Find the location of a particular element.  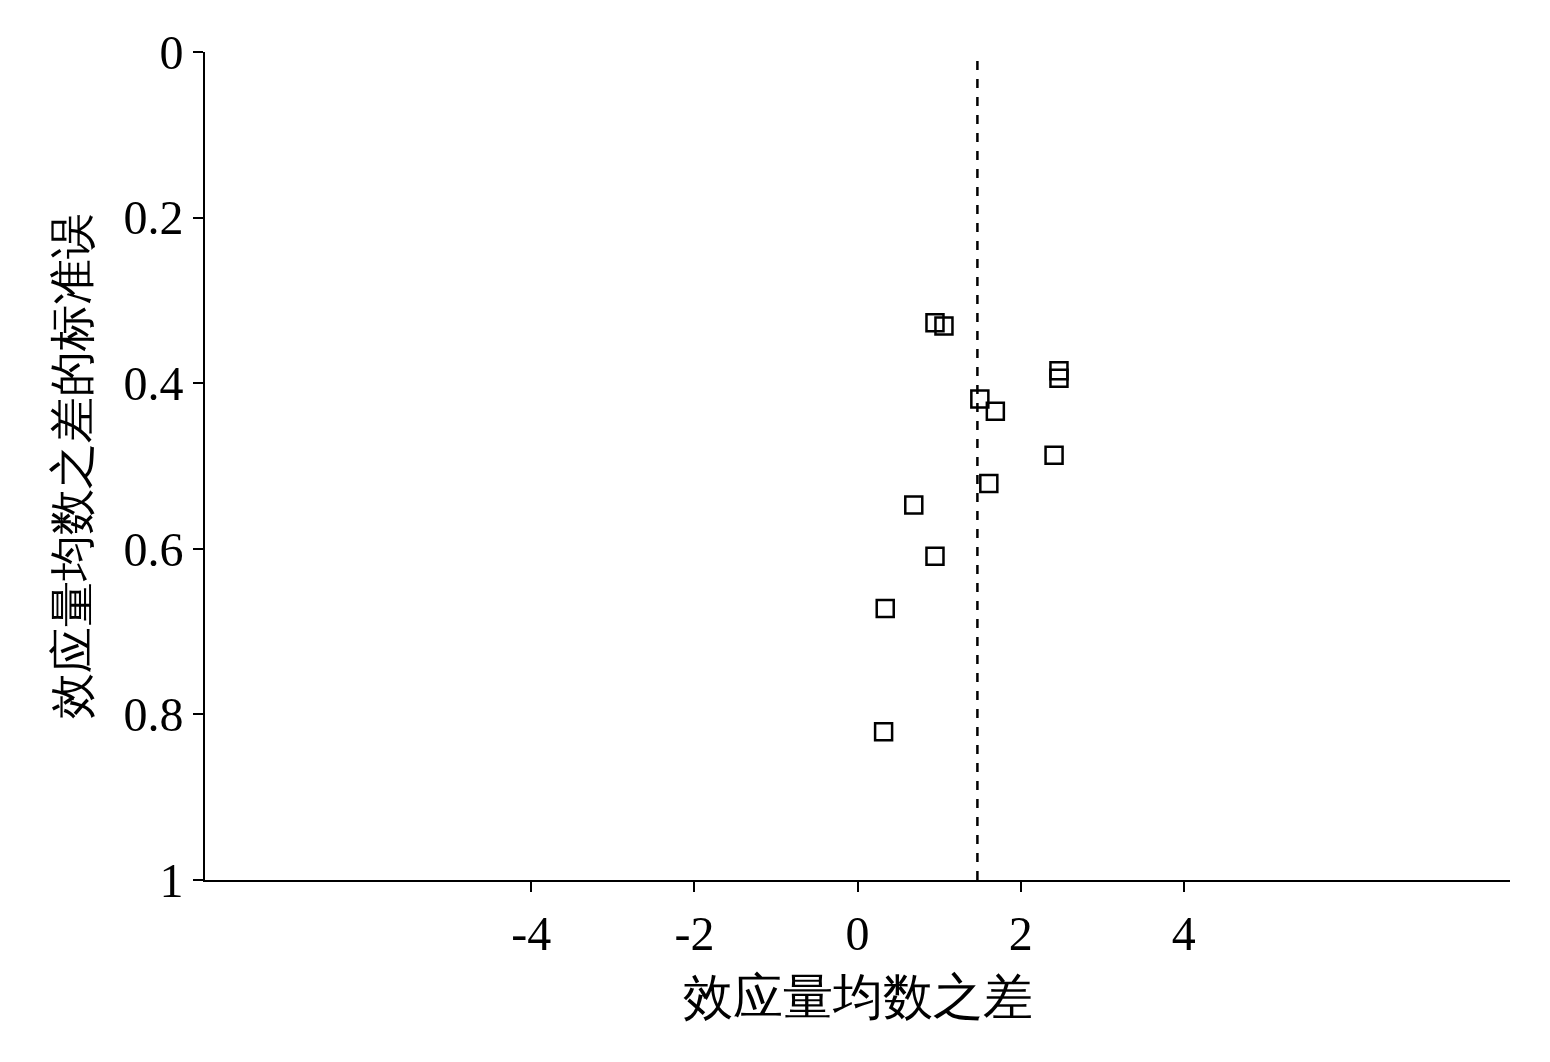

x-tick-label: -2 is located at coordinates (694, 933).